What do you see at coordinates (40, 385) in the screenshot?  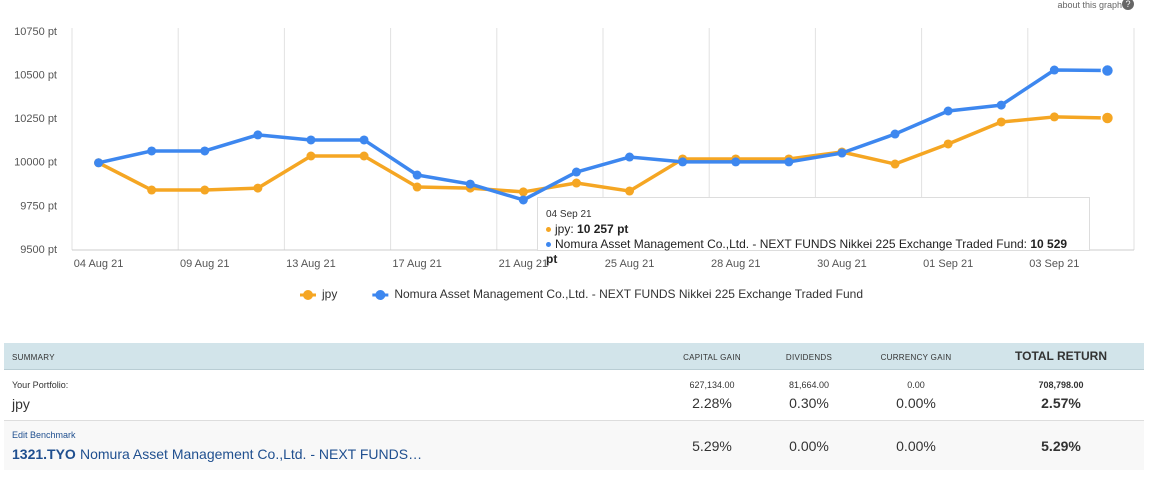 I see `caption: Your Portfolio:` at bounding box center [40, 385].